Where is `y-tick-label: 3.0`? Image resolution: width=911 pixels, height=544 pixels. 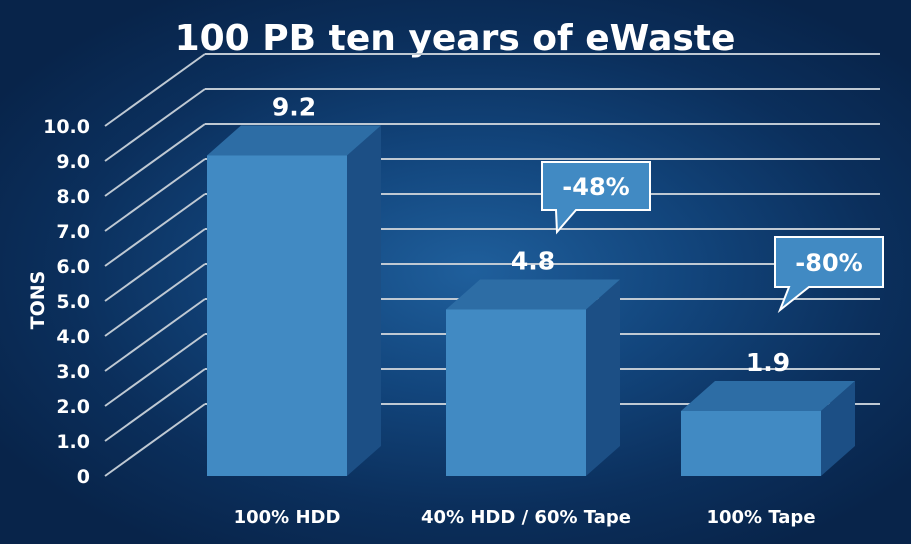 y-tick-label: 3.0 is located at coordinates (73, 372).